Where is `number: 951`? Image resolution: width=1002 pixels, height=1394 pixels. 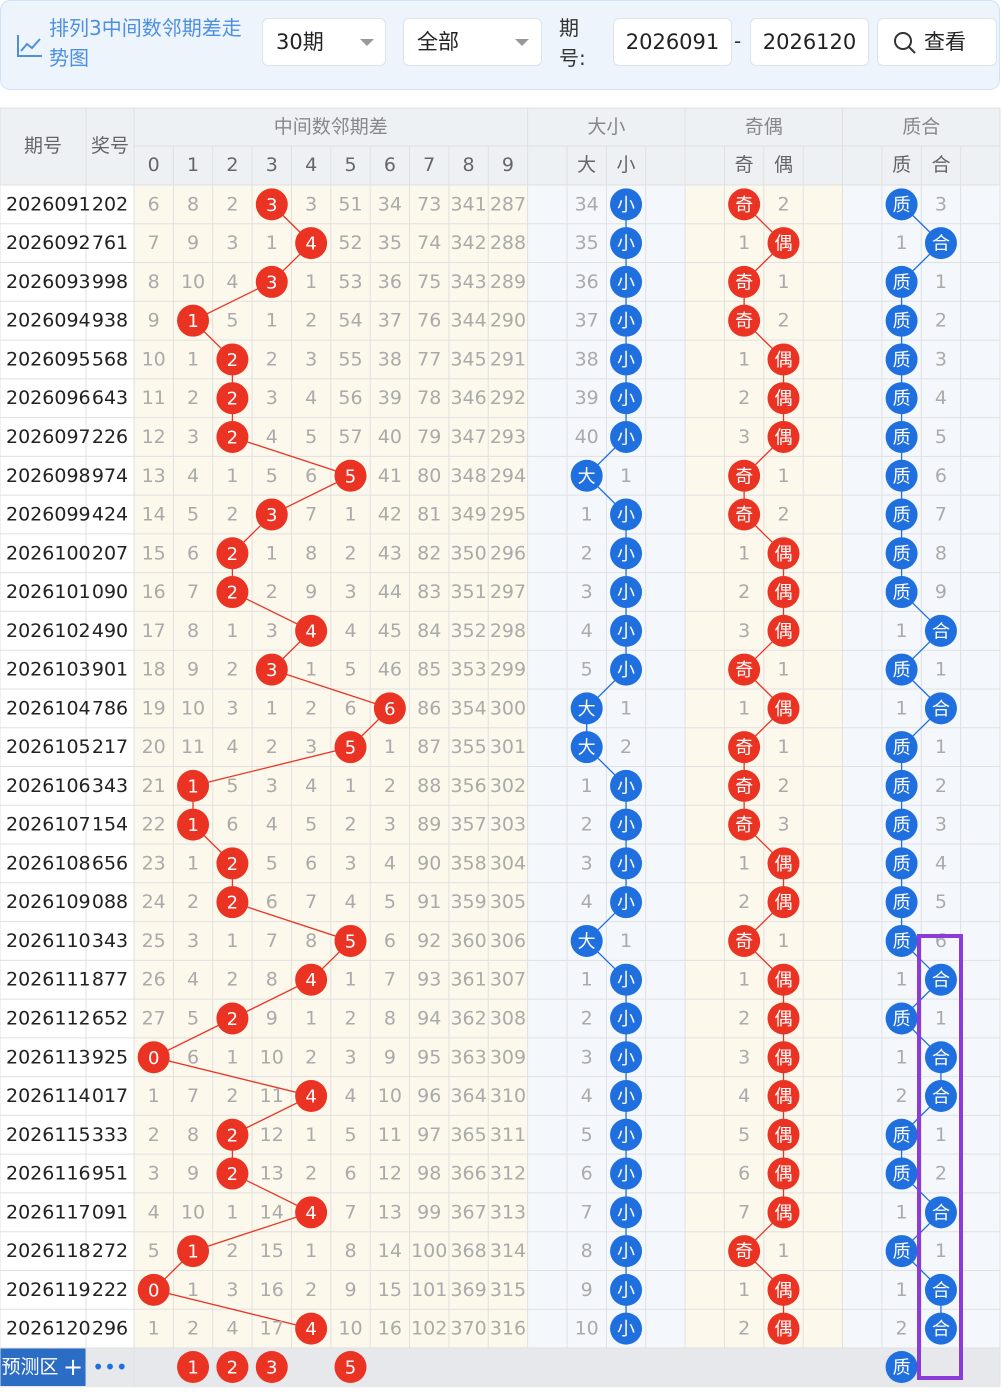 number: 951 is located at coordinates (110, 1174).